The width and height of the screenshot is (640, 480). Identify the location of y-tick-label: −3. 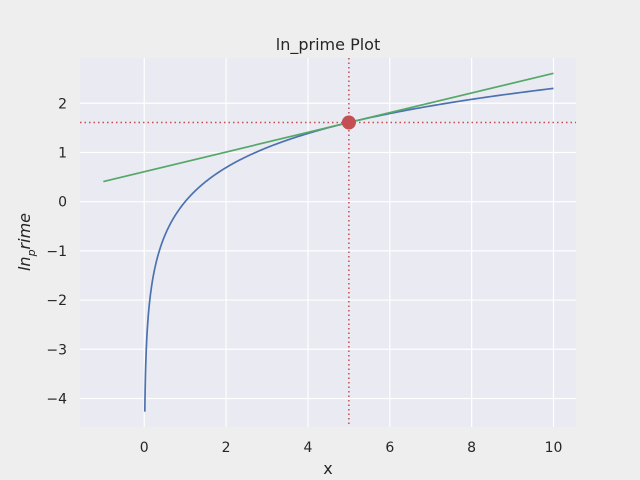
(56, 350).